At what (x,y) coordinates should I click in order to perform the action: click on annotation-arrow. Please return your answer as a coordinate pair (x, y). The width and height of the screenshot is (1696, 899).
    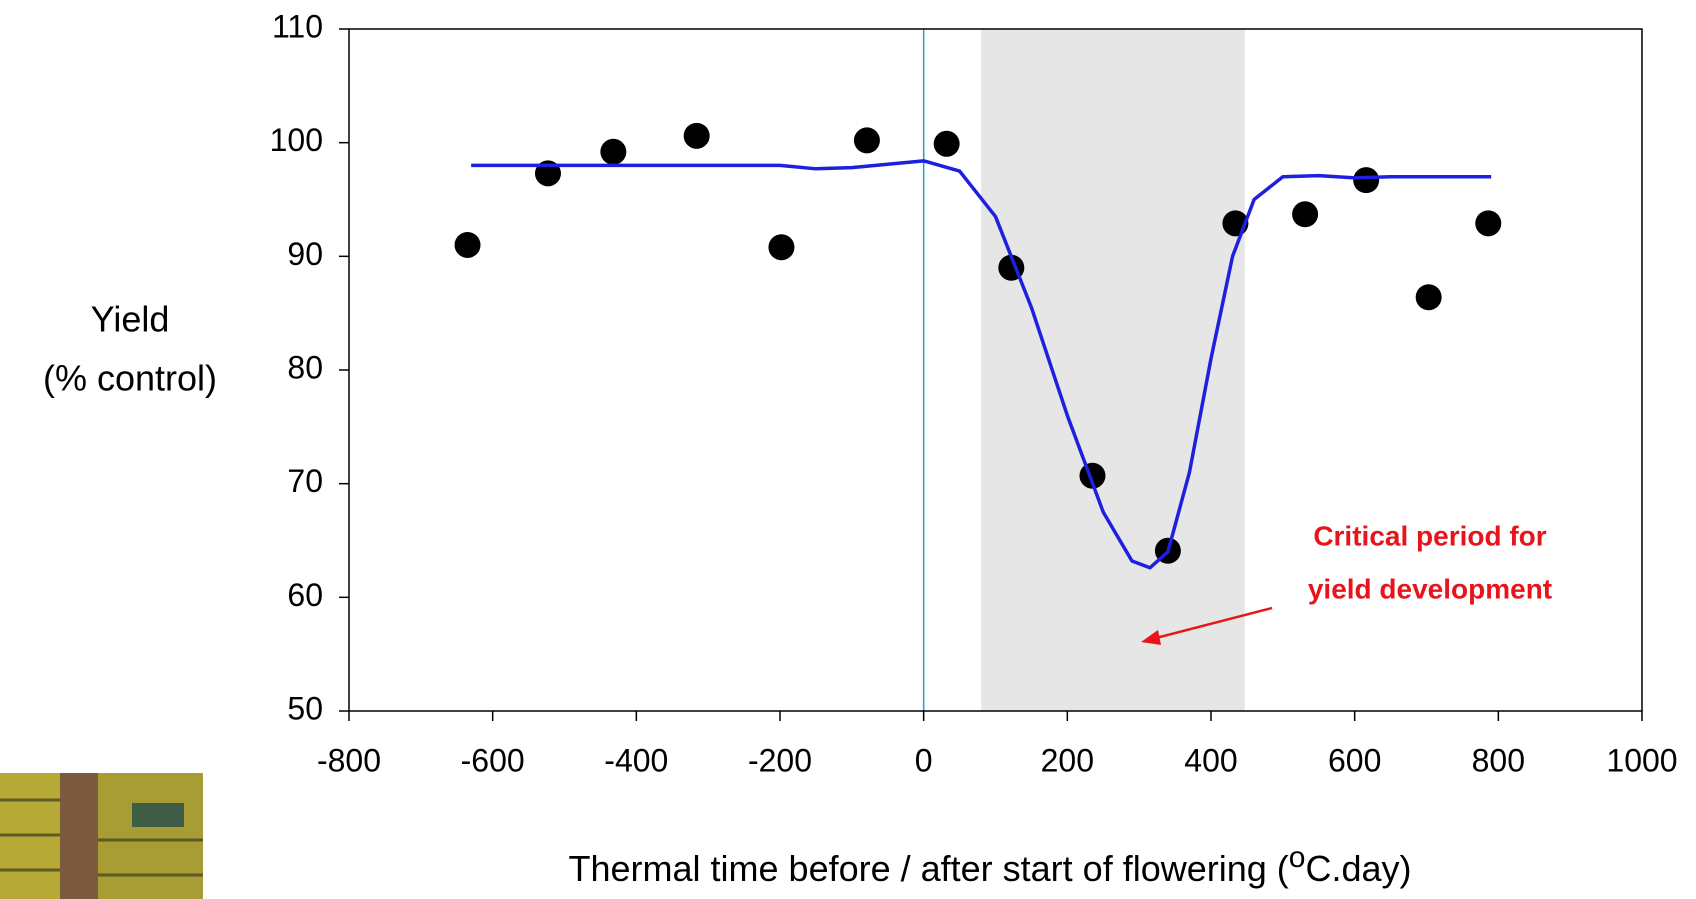
    Looking at the image, I should click on (1214, 623).